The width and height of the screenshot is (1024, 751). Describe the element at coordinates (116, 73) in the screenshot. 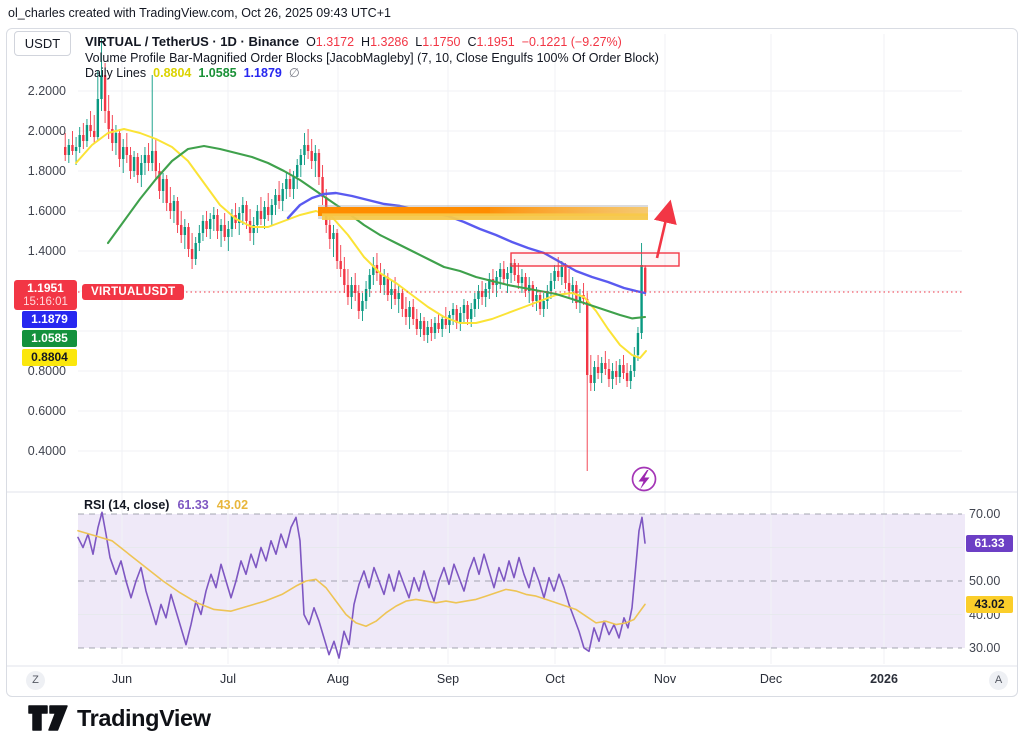

I see `daily-lines-label: Daily Lines` at that location.